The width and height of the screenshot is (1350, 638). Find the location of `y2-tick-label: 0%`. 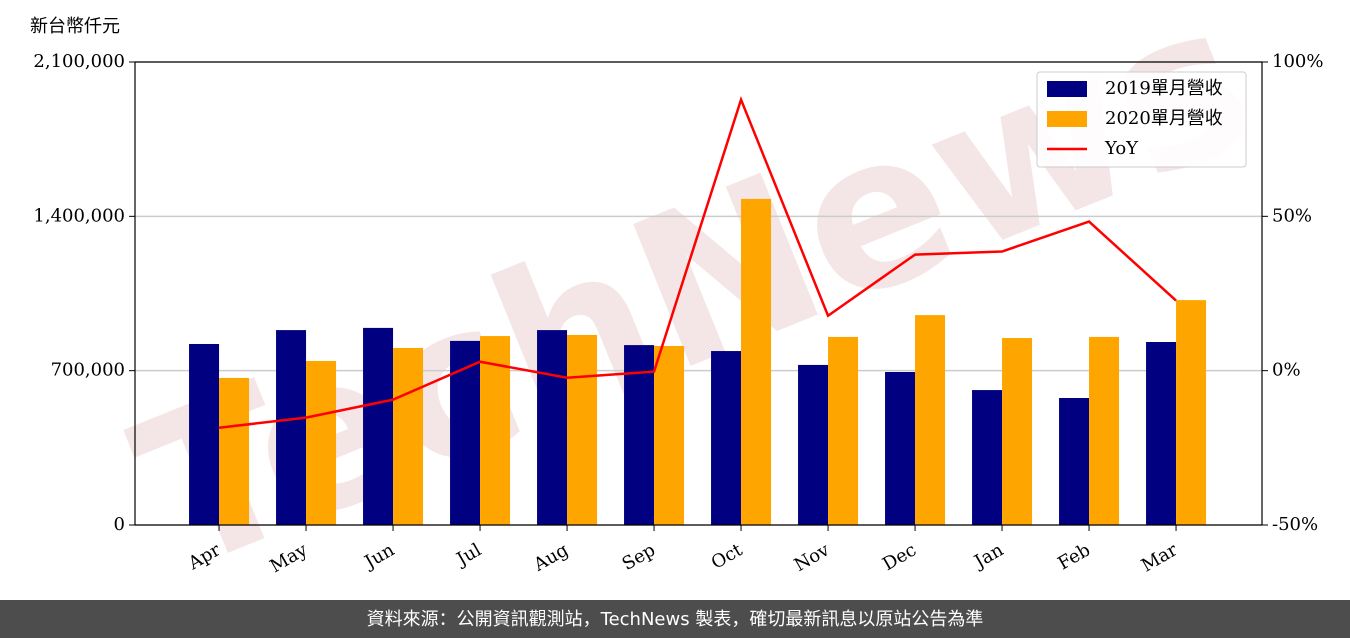

y2-tick-label: 0% is located at coordinates (1286, 370).